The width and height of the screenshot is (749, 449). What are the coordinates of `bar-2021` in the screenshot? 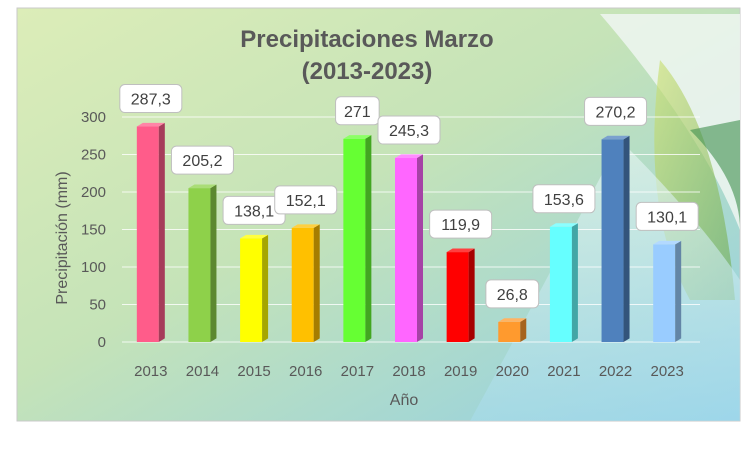 It's located at (563, 282).